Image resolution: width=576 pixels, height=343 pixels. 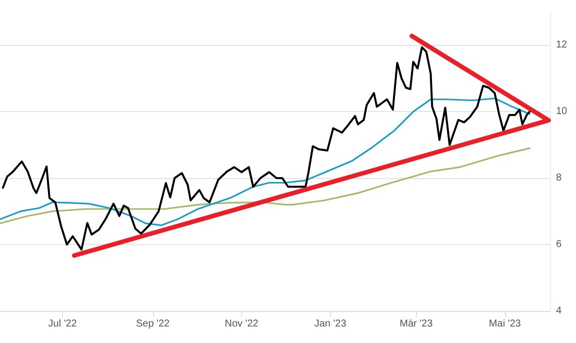 What do you see at coordinates (559, 244) in the screenshot?
I see `y-tick-label: 6` at bounding box center [559, 244].